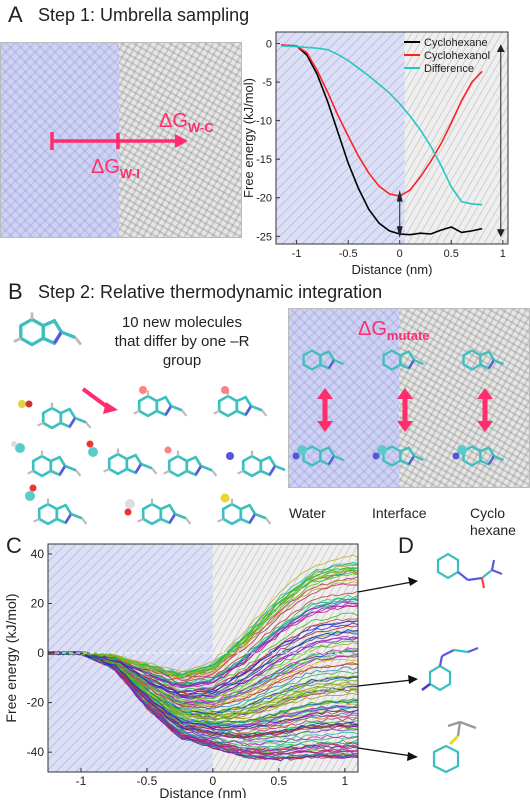 This screenshot has height=800, width=530. I want to click on panel-d-letter: D, so click(406, 545).